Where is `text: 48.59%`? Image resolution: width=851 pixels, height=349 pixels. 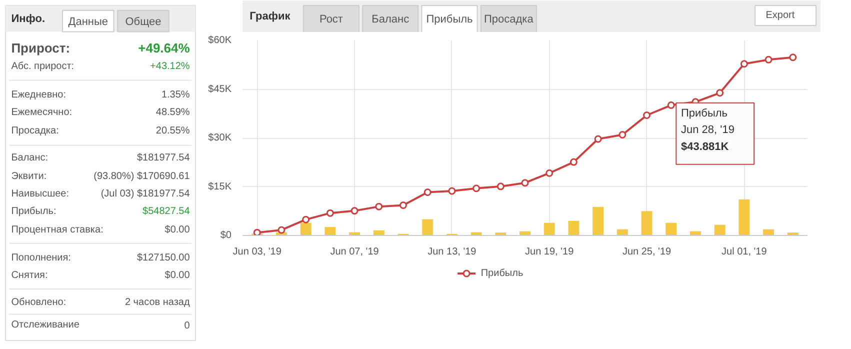
text: 48.59% is located at coordinates (173, 112).